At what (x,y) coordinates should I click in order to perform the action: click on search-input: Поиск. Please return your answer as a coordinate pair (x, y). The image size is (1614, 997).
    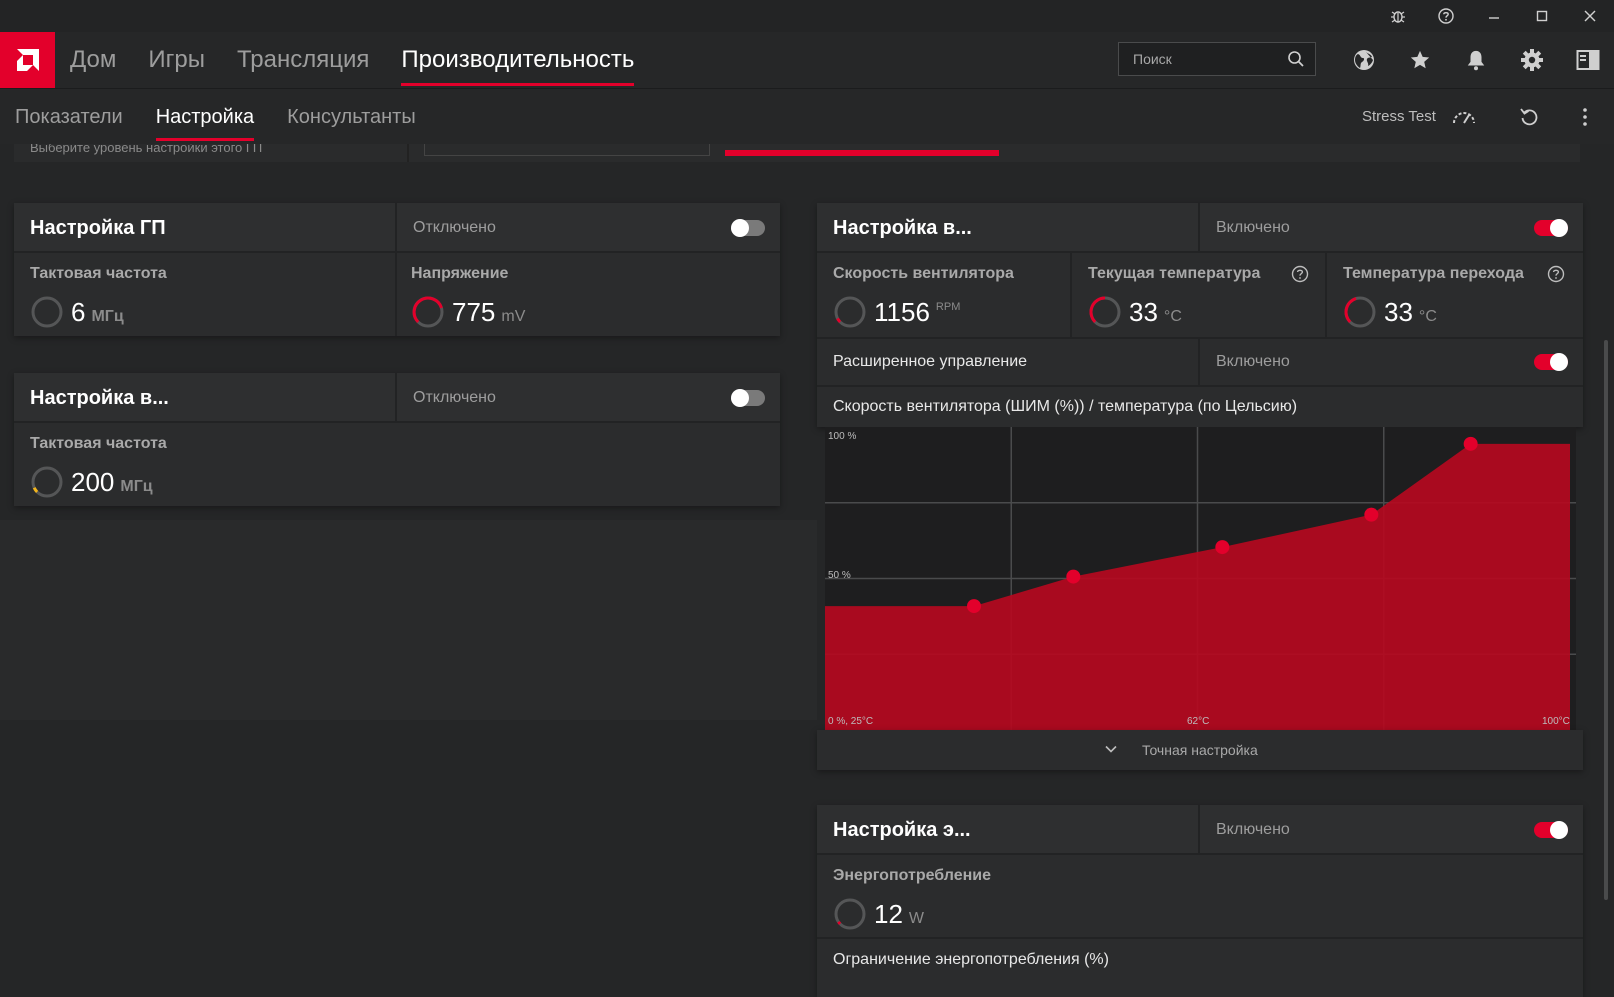
    Looking at the image, I should click on (1217, 59).